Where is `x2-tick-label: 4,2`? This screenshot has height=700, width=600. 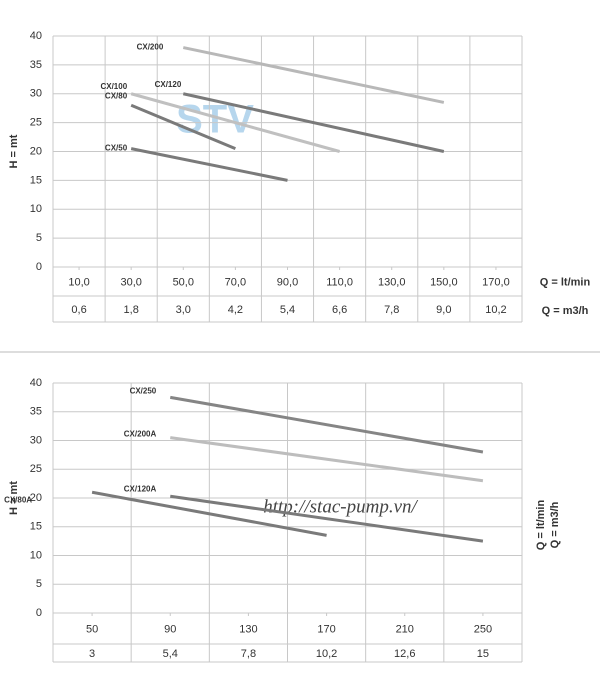
x2-tick-label: 4,2 is located at coordinates (235, 310).